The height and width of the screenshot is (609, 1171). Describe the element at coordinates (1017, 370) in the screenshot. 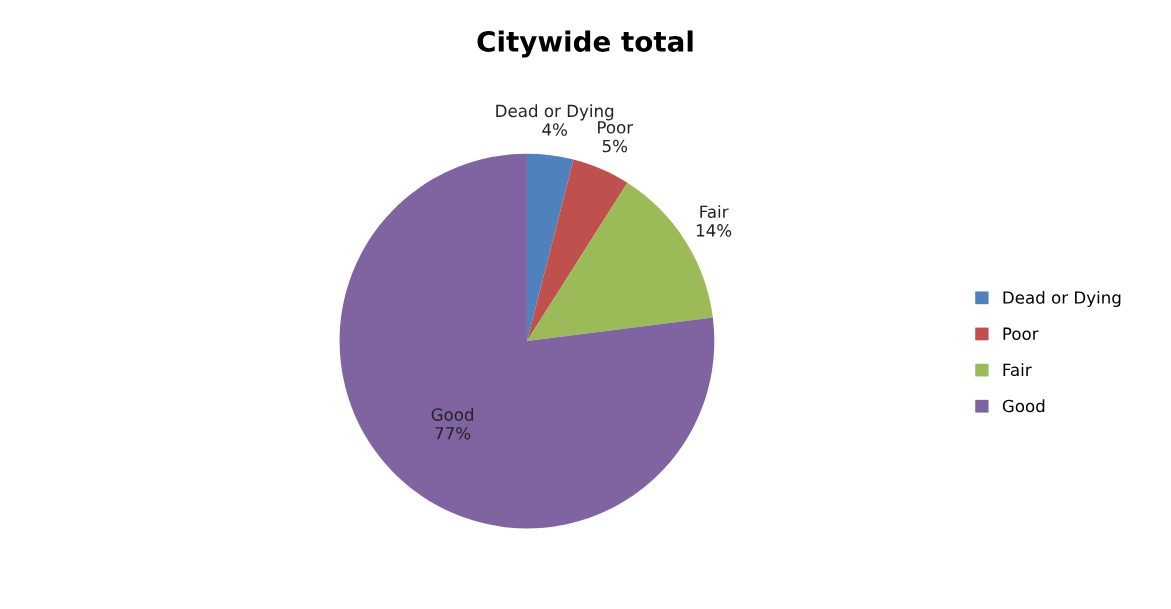

I see `legend-label: Fair` at that location.